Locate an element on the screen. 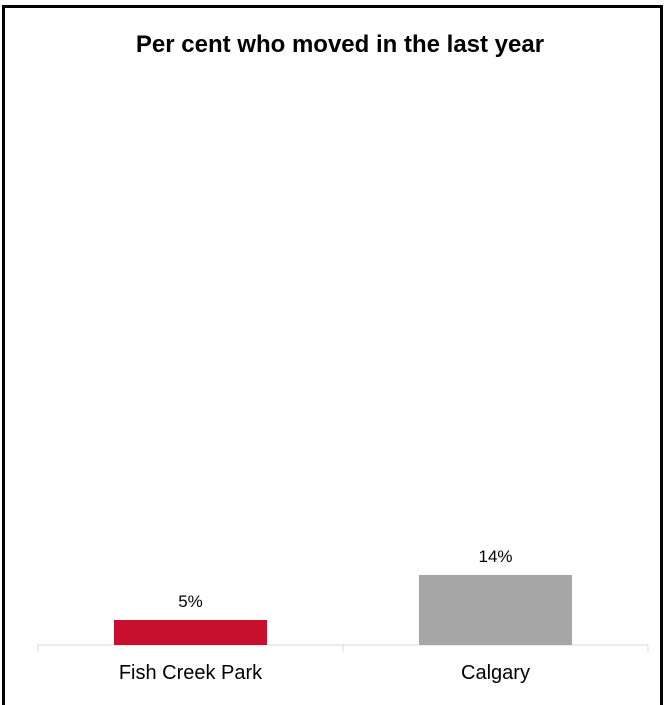 The height and width of the screenshot is (705, 671). data-label: 5% is located at coordinates (190, 601).